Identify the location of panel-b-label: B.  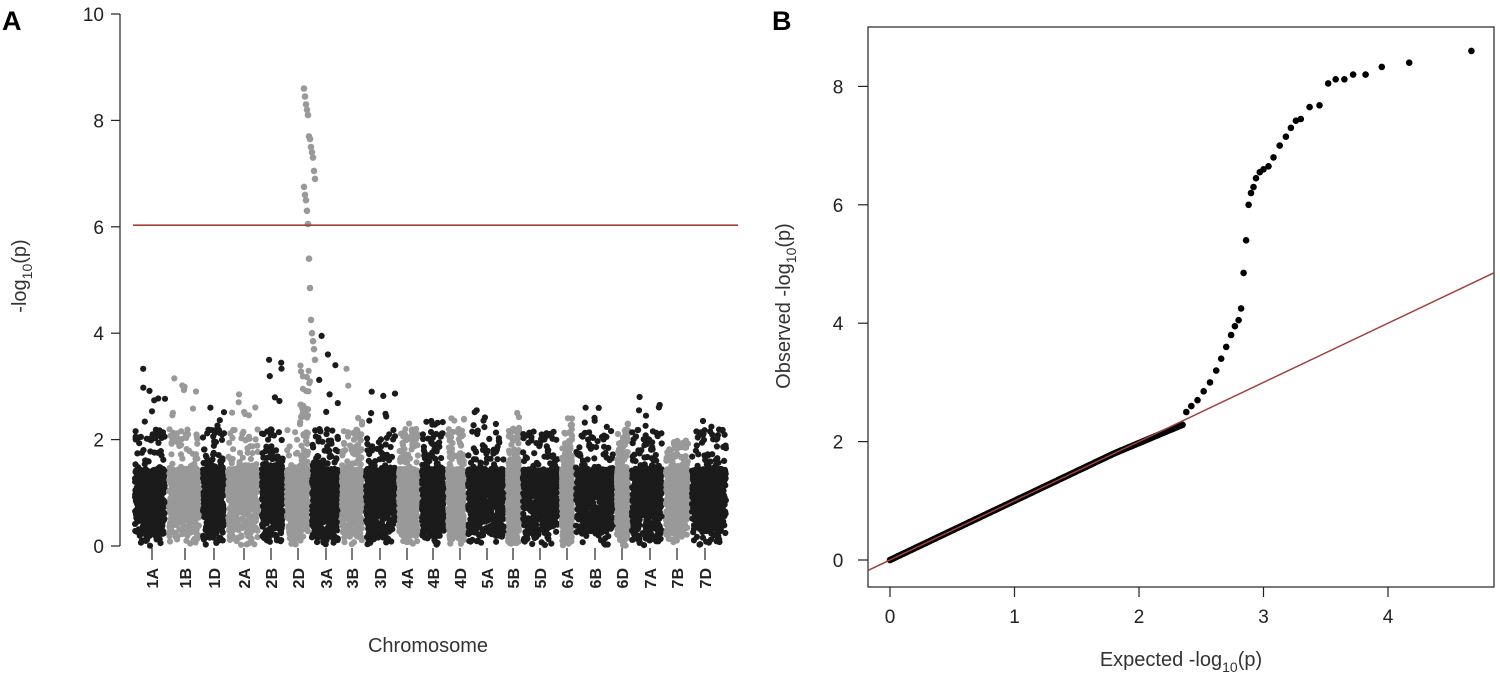
(782, 21).